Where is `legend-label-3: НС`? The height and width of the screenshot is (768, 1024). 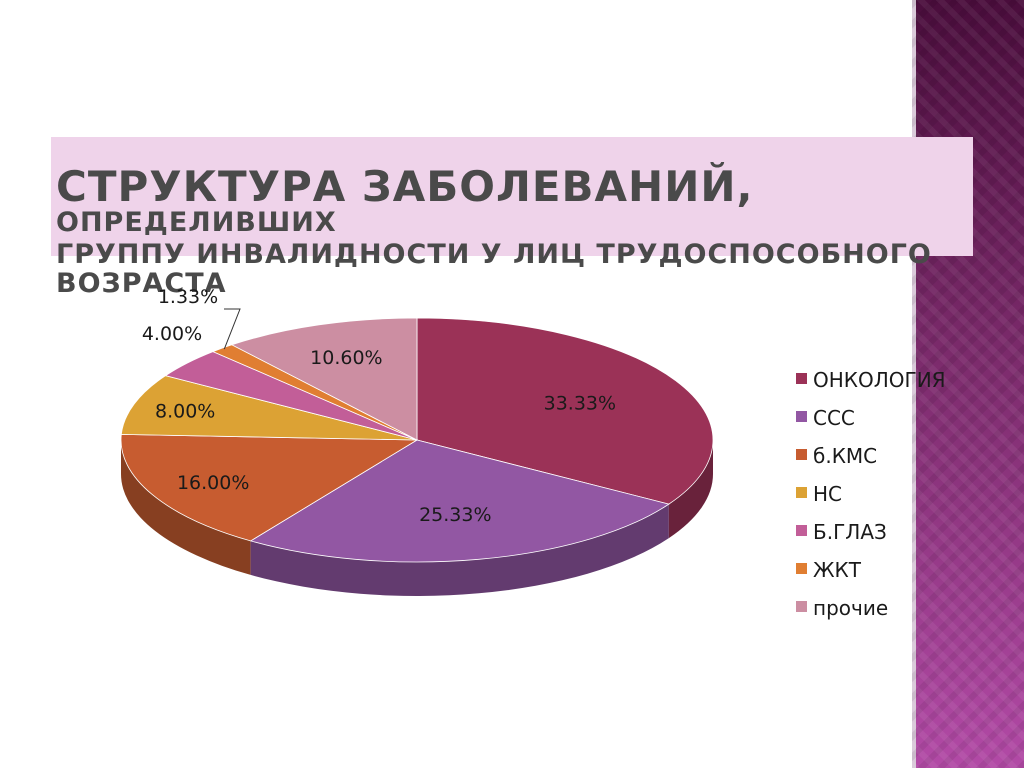 legend-label-3: НС is located at coordinates (827, 494).